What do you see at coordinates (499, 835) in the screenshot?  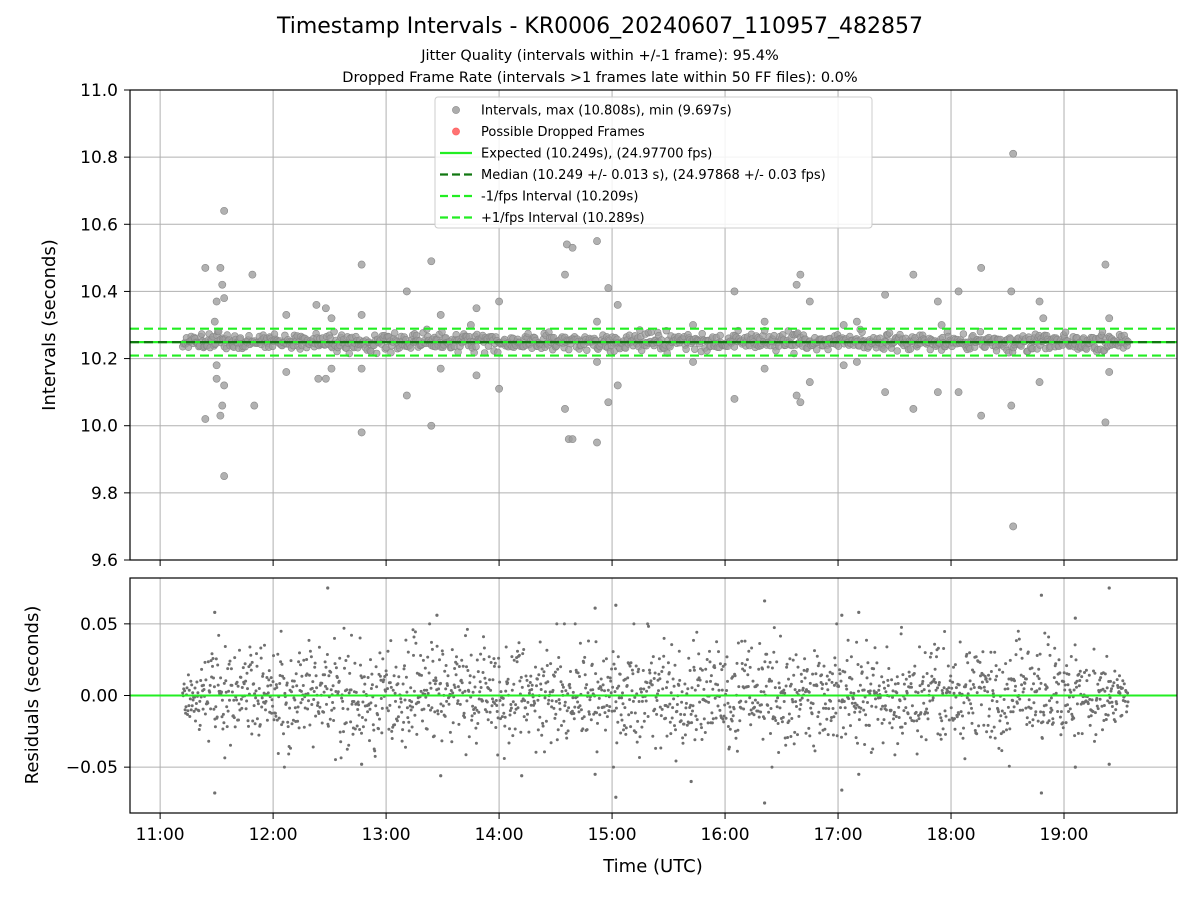 I see `x-tick-label: 14:00` at bounding box center [499, 835].